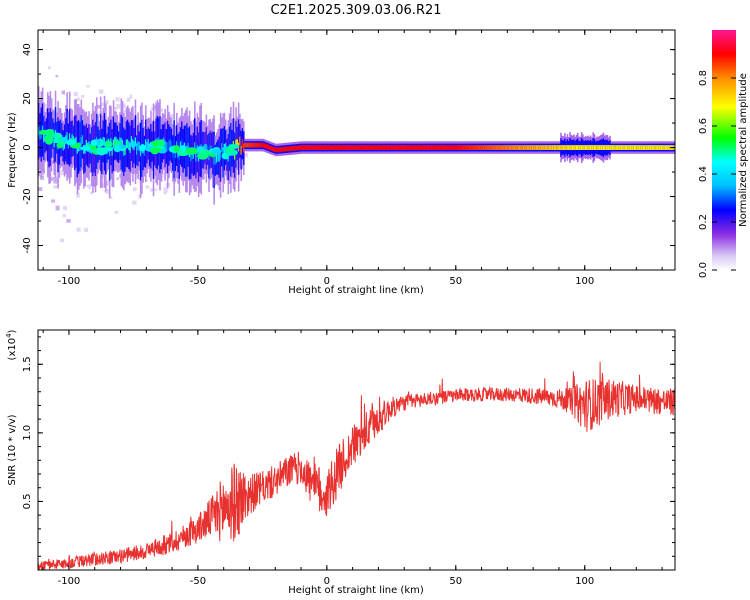 This screenshot has width=750, height=600. What do you see at coordinates (12, 331) in the screenshot?
I see `snr-scale-suffix: )` at bounding box center [12, 331].